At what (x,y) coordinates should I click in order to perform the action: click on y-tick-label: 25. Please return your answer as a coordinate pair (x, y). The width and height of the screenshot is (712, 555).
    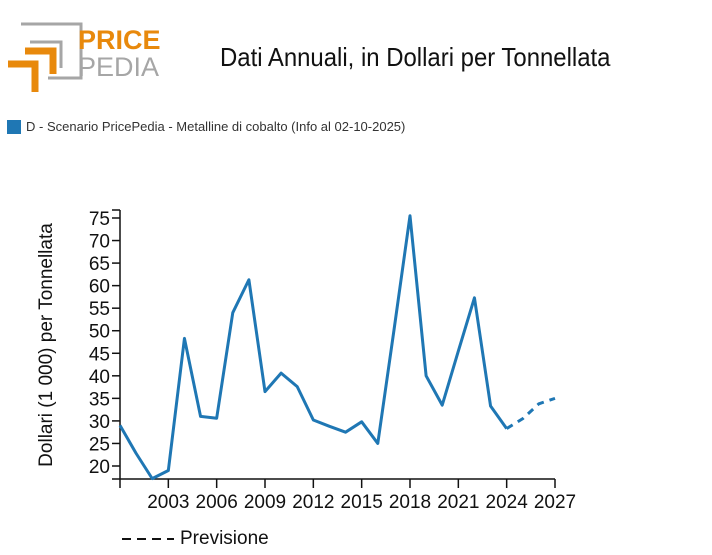
    Looking at the image, I should click on (99, 444).